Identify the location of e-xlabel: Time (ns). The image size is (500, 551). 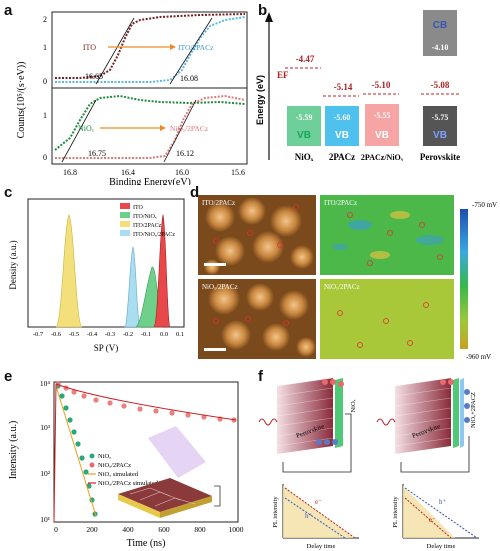
(146, 543).